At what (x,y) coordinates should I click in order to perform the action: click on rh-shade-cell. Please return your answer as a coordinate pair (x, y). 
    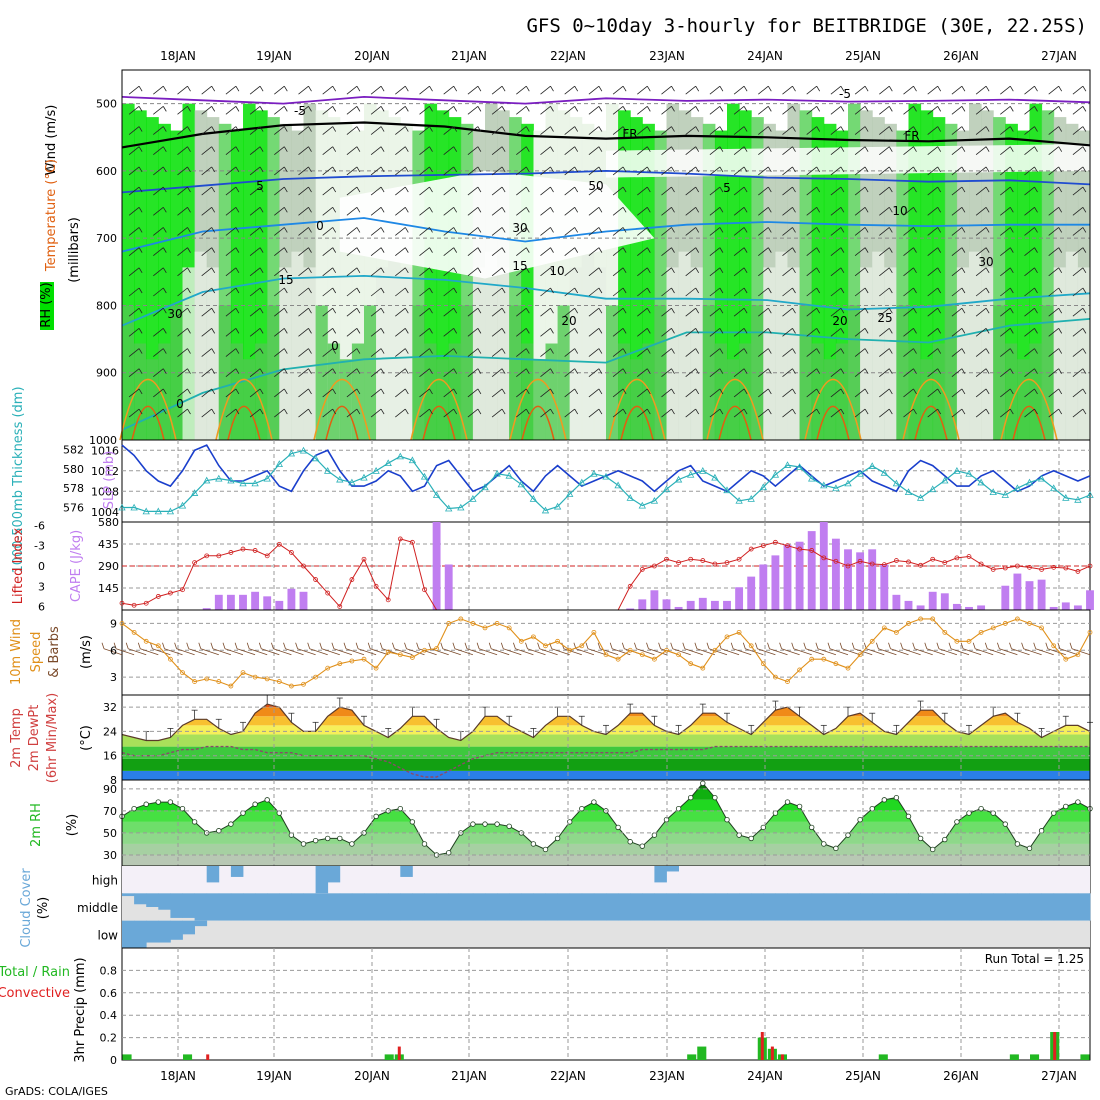
    Looking at the image, I should click on (503, 353).